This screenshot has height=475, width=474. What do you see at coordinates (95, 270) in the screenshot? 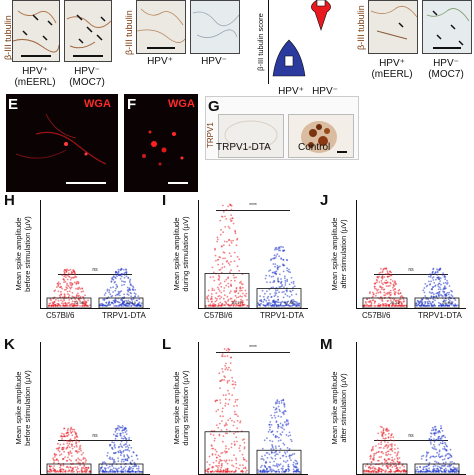
I see `significance-label: ns` at bounding box center [95, 270].